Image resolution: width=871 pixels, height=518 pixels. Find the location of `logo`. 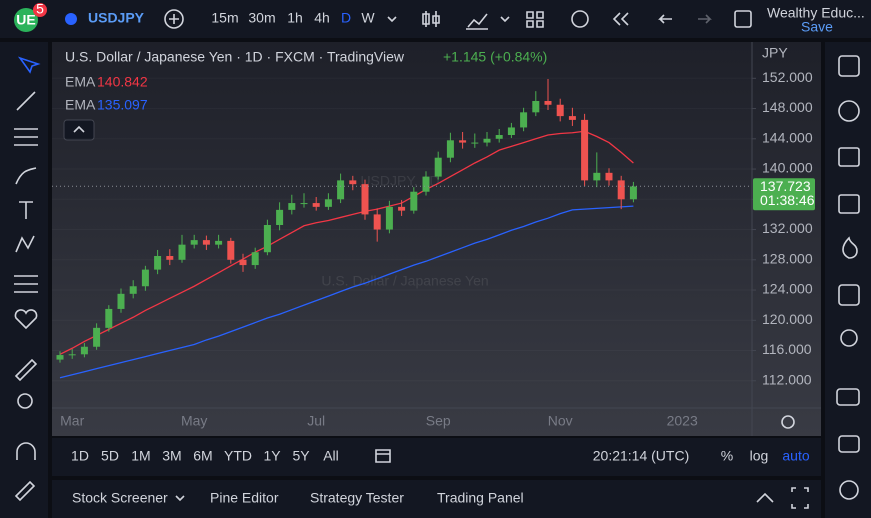

logo is located at coordinates (26, 20).